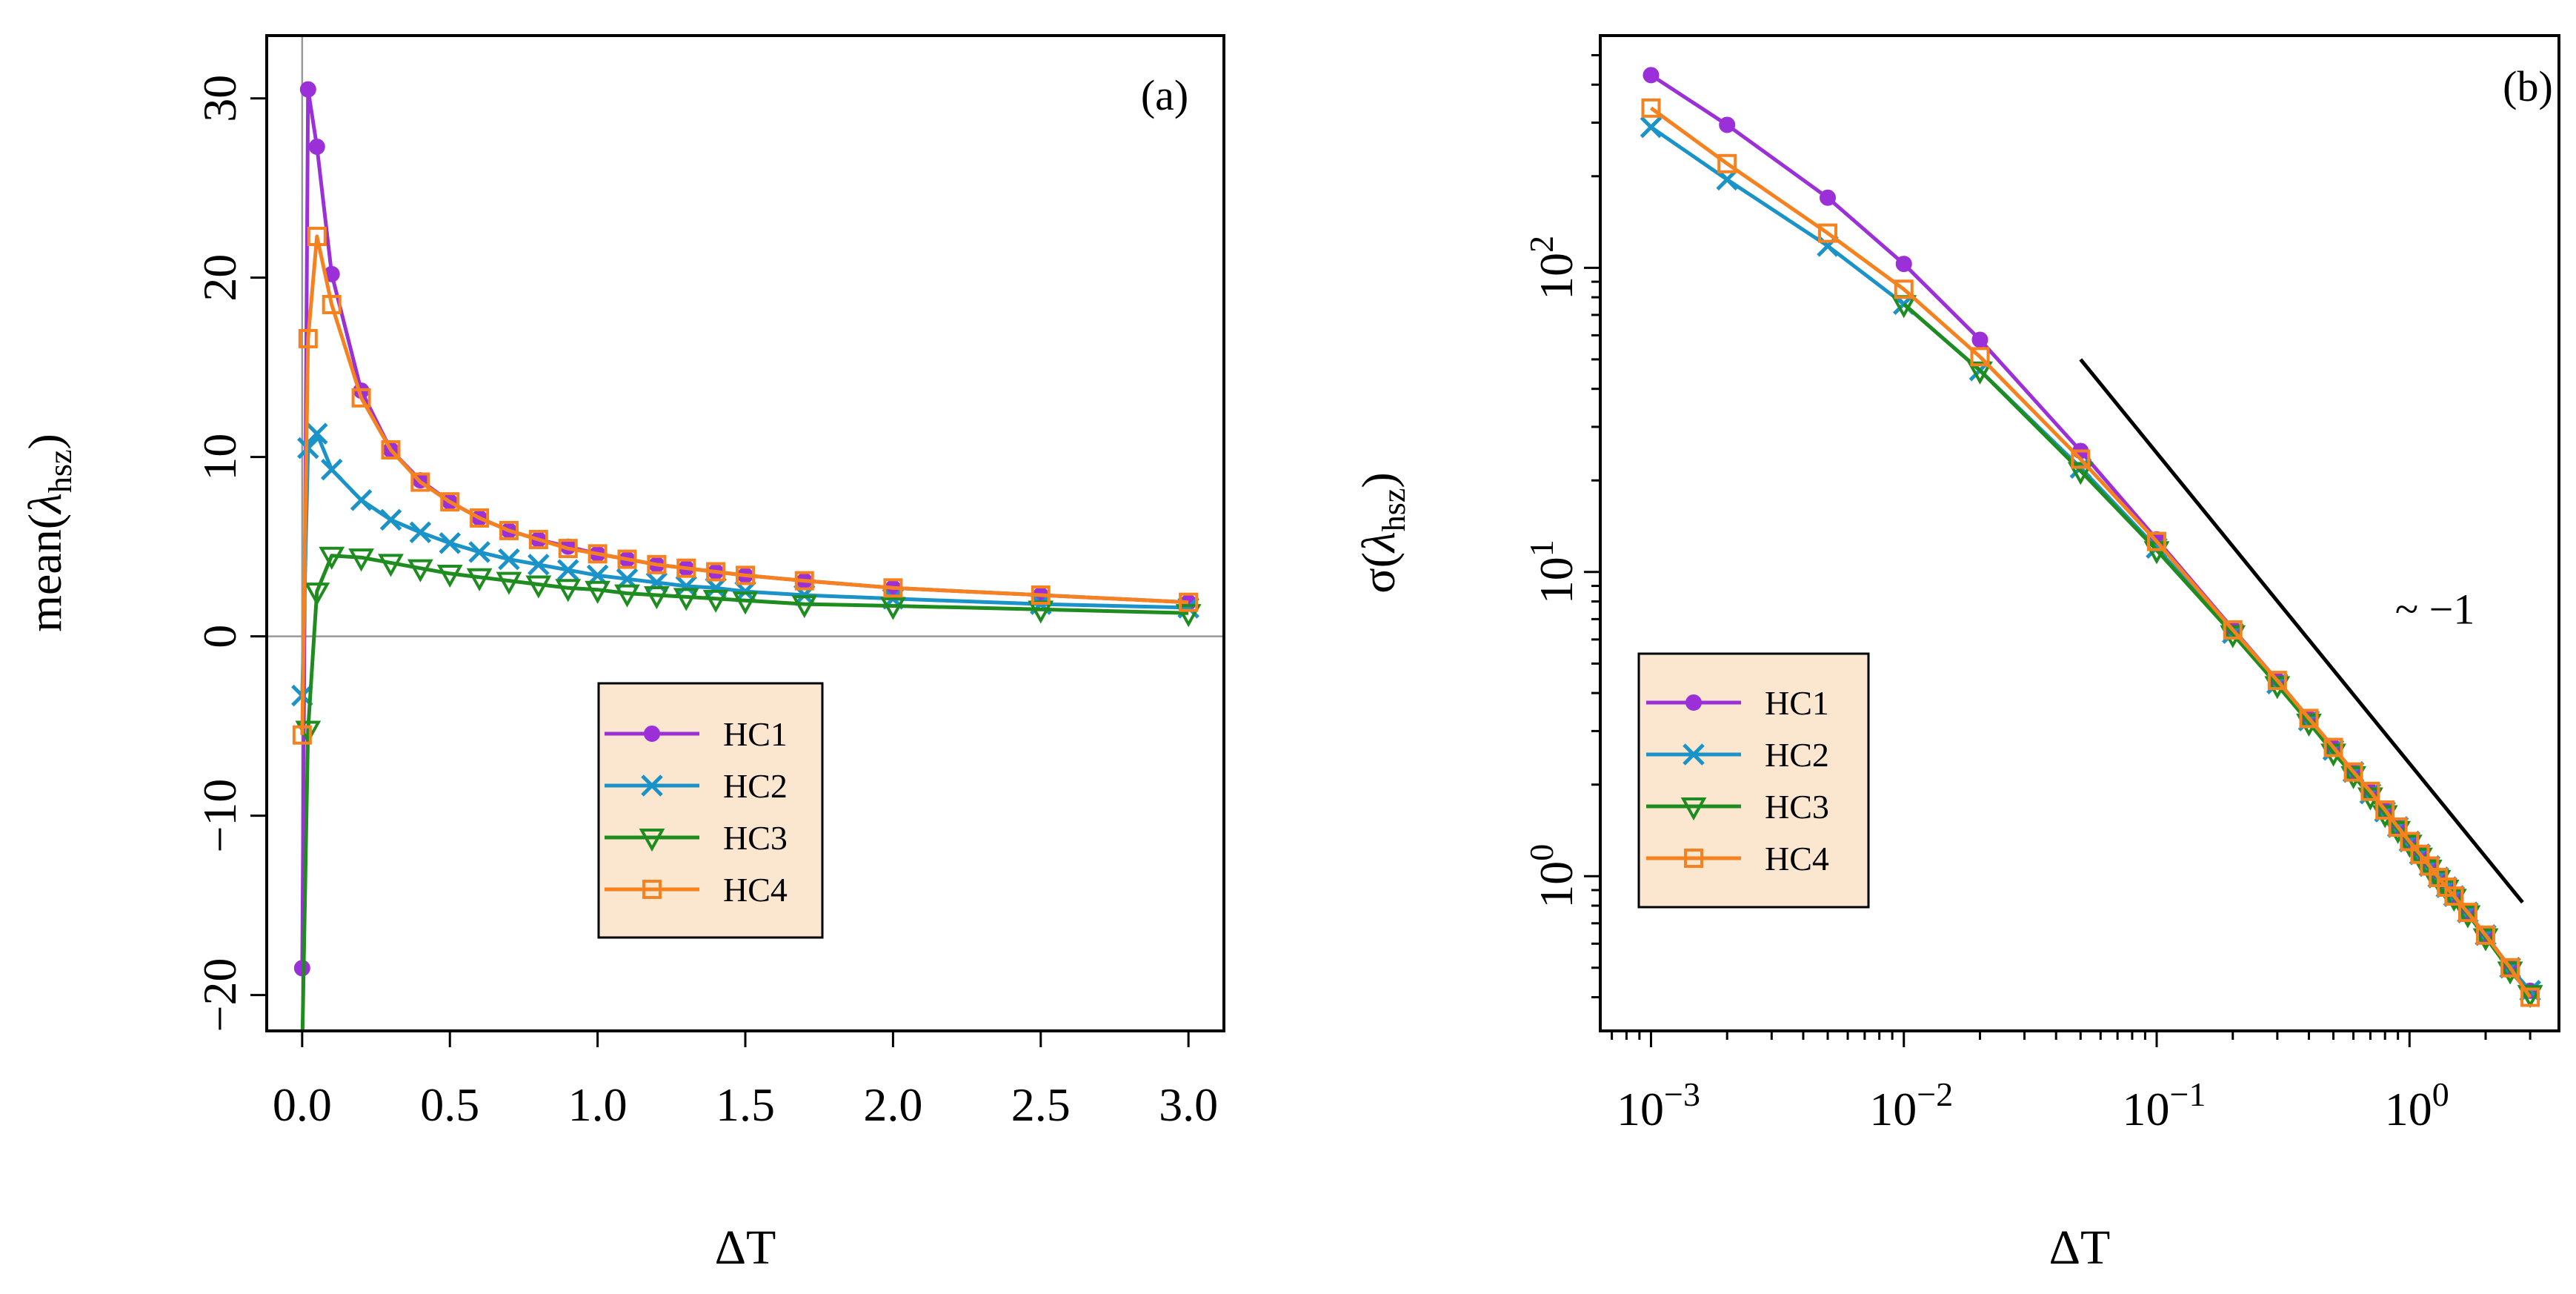 The width and height of the screenshot is (2576, 1294). What do you see at coordinates (1682, 1094) in the screenshot?
I see `x-tick-label-exponent: −3` at bounding box center [1682, 1094].